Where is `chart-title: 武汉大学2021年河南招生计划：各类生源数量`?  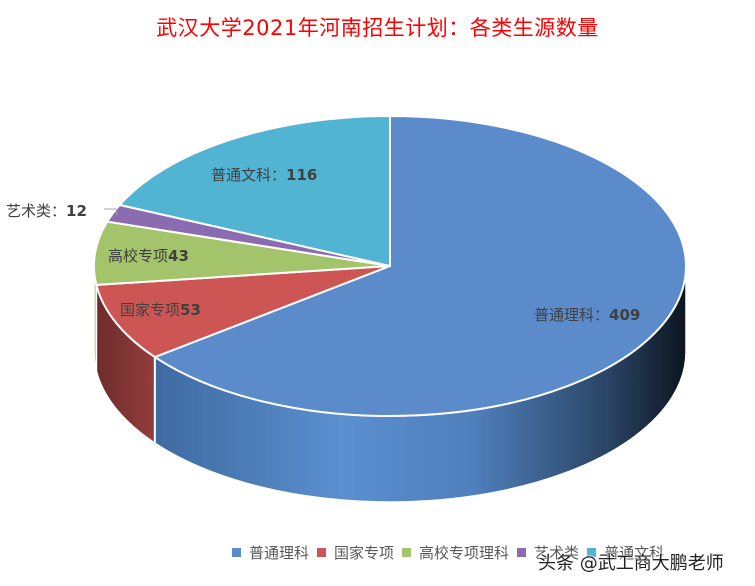 chart-title: 武汉大学2021年河南招生计划：各类生源数量 is located at coordinates (377, 28).